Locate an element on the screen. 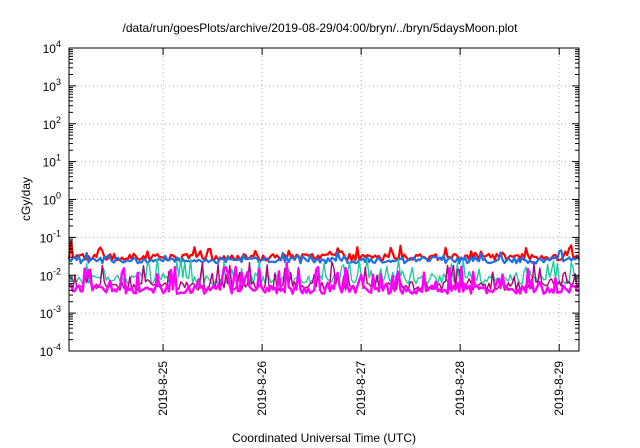  y-tick-label: 10¹ is located at coordinates (52, 161).